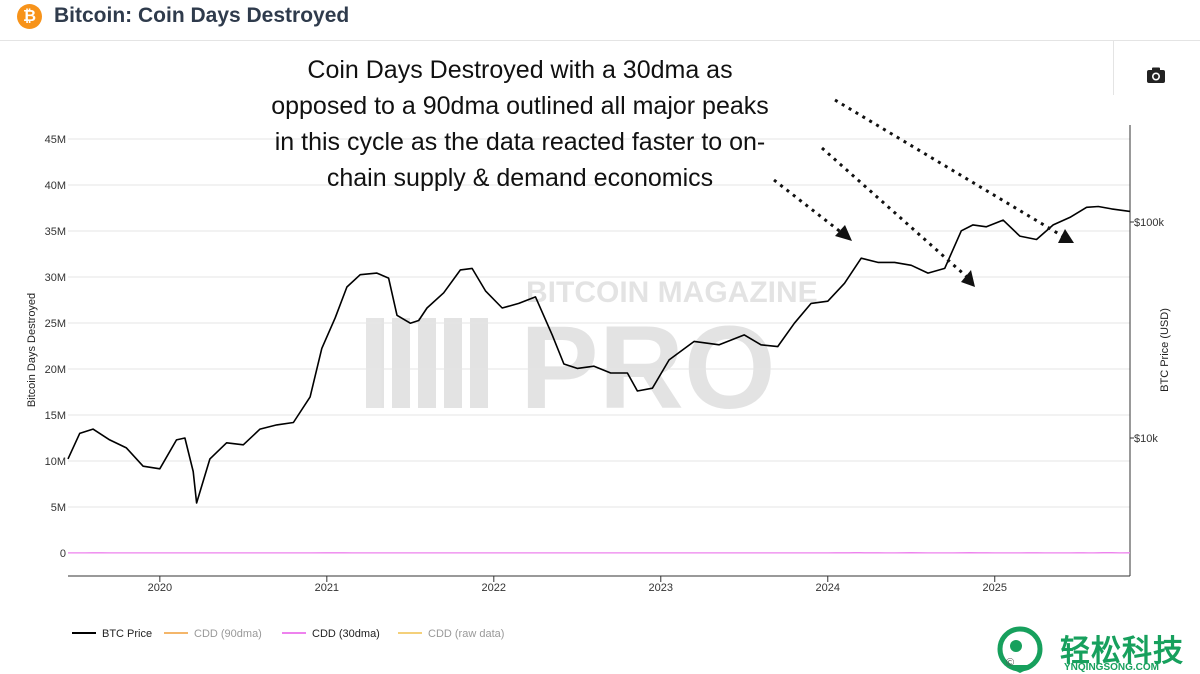 The image size is (1200, 674). I want to click on y2-axis-label: BTC Price (USD), so click(1165, 350).